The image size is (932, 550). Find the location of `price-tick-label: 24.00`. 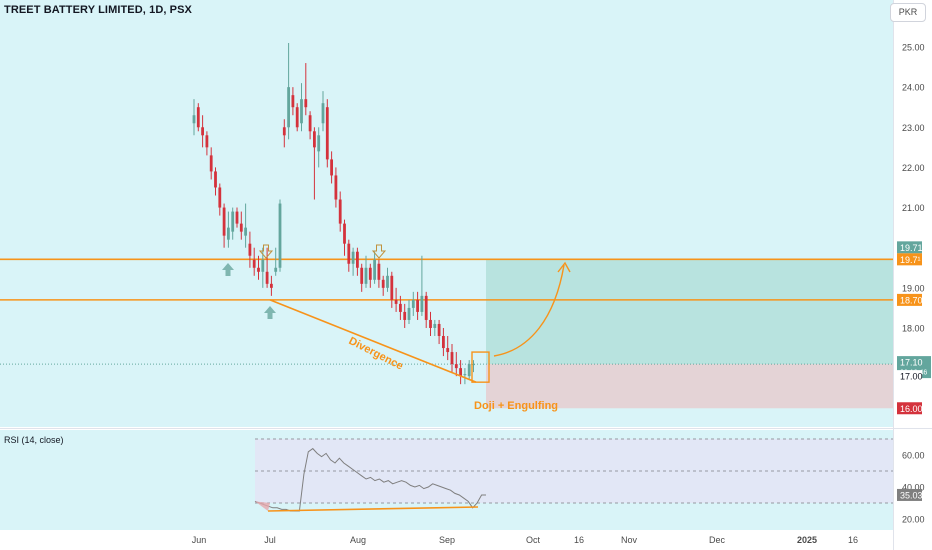

price-tick-label: 24.00 is located at coordinates (913, 88).